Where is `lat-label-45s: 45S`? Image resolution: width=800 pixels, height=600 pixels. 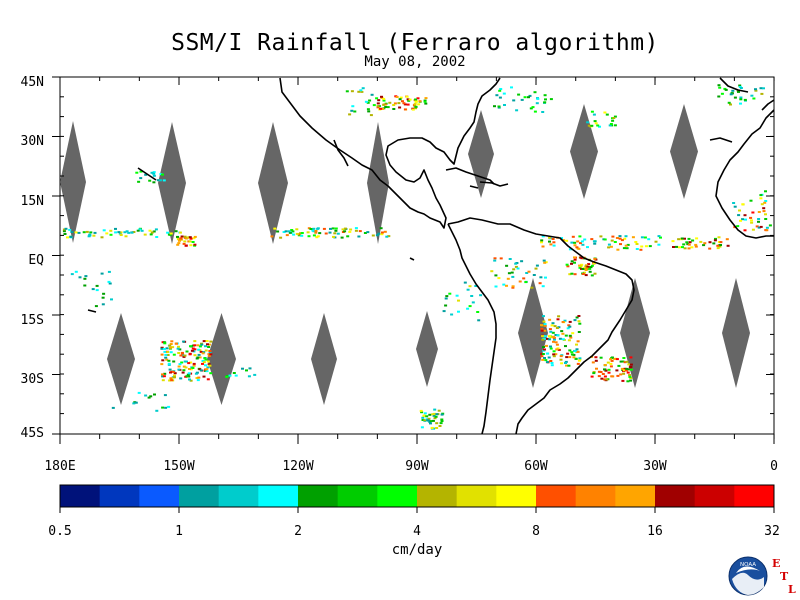 lat-label-45s: 45S is located at coordinates (32, 433).